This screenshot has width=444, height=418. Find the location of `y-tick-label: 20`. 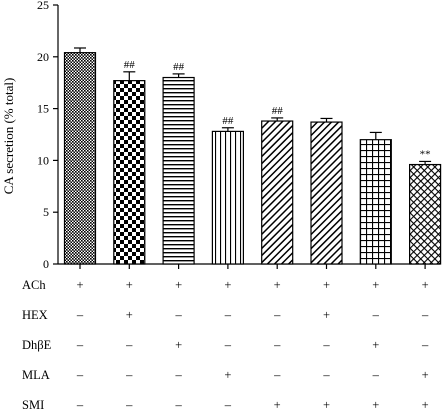

y-tick-label: 20 is located at coordinates (43, 57).